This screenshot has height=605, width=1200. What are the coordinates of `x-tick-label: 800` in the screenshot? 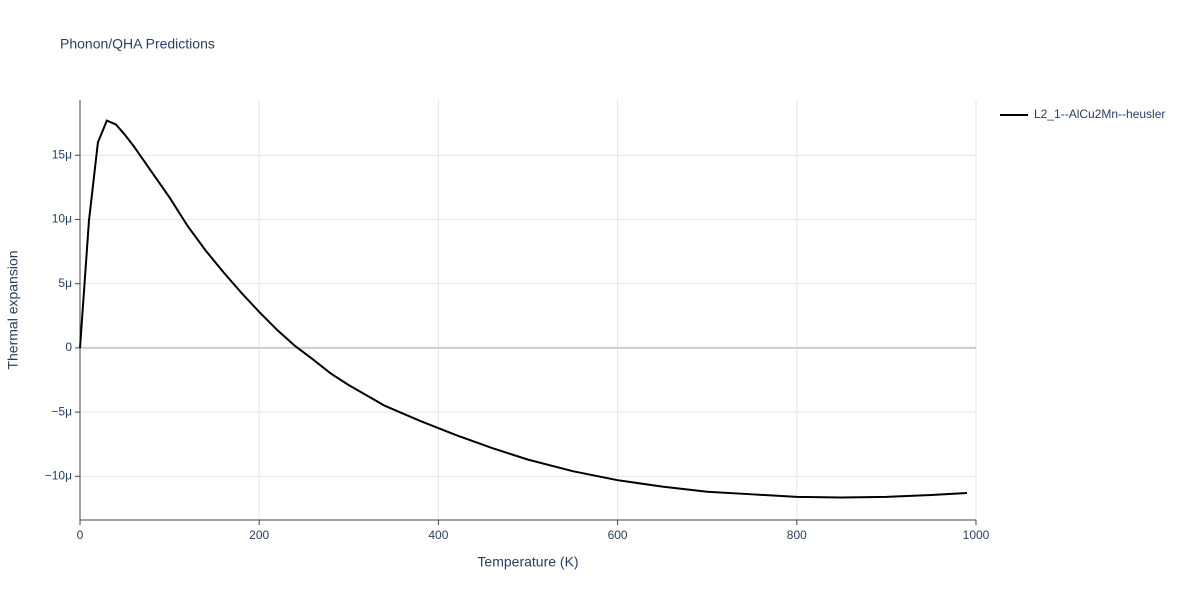 It's located at (797, 535).